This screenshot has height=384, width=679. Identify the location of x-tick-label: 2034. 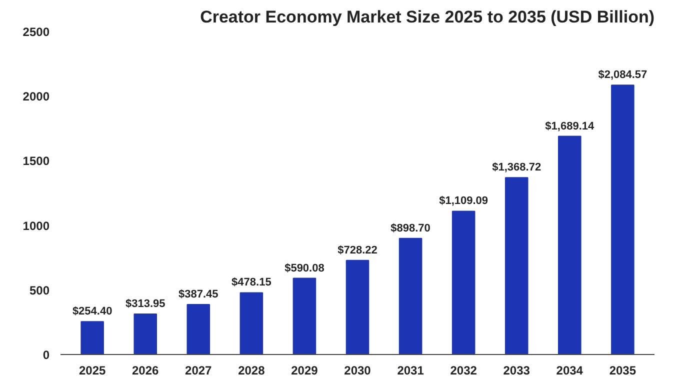
(570, 371).